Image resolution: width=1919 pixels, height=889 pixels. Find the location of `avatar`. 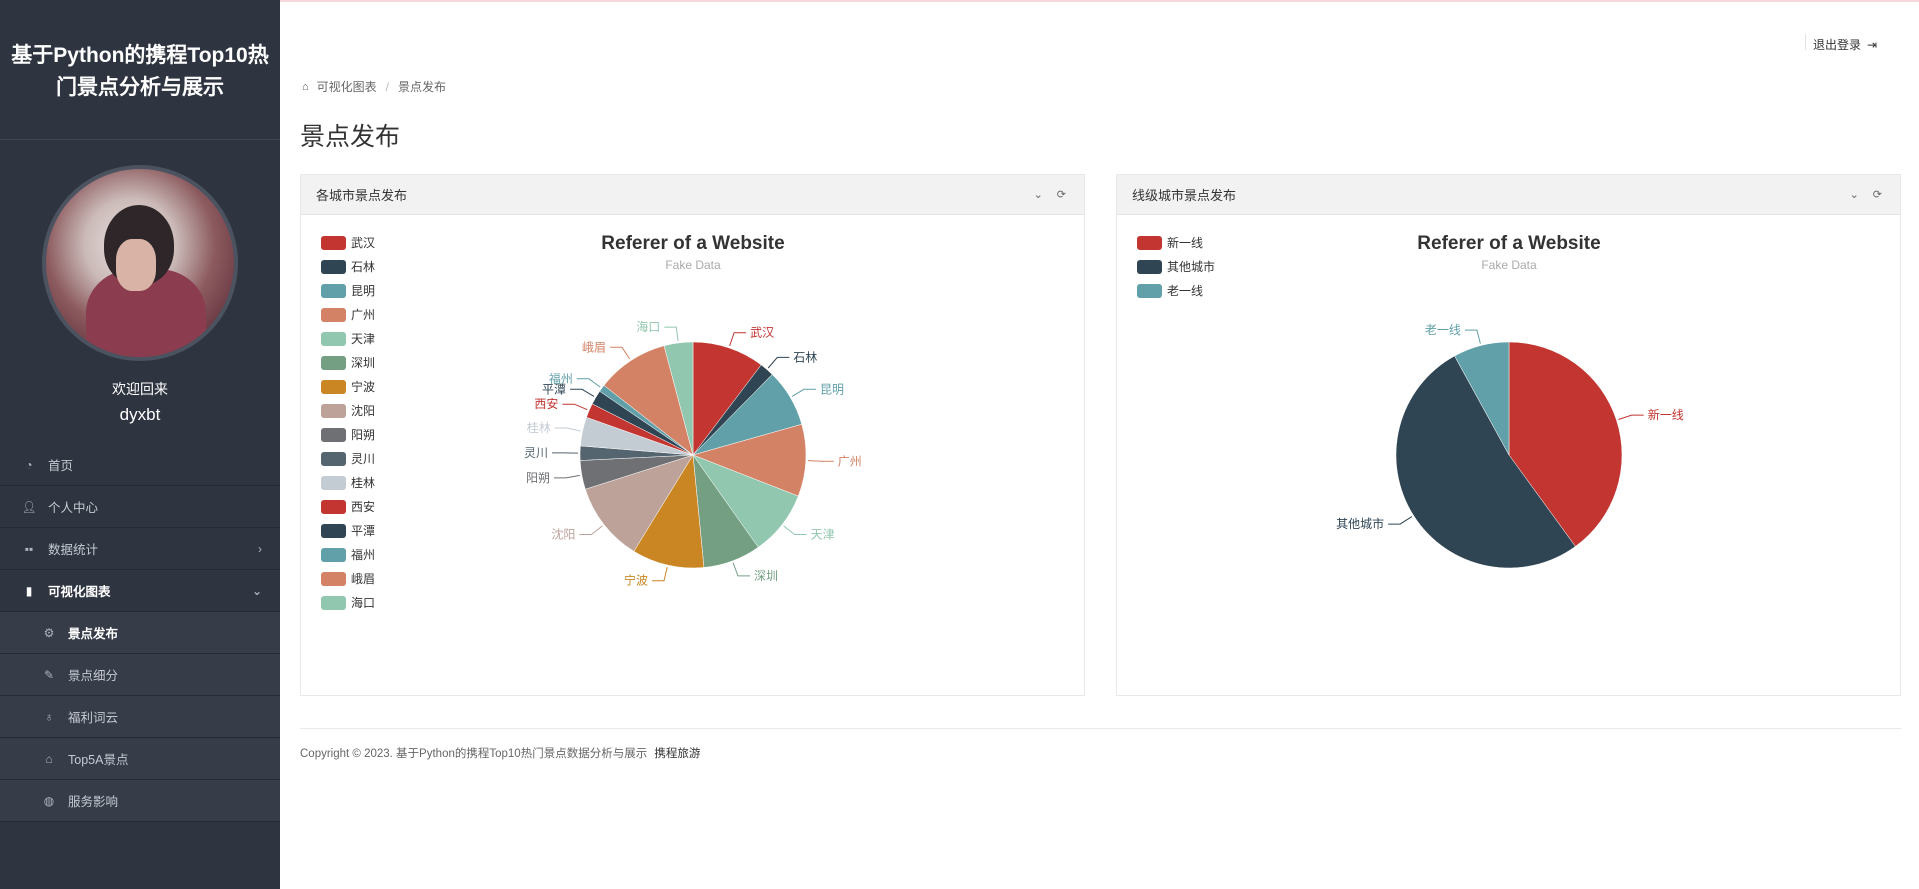

avatar is located at coordinates (140, 263).